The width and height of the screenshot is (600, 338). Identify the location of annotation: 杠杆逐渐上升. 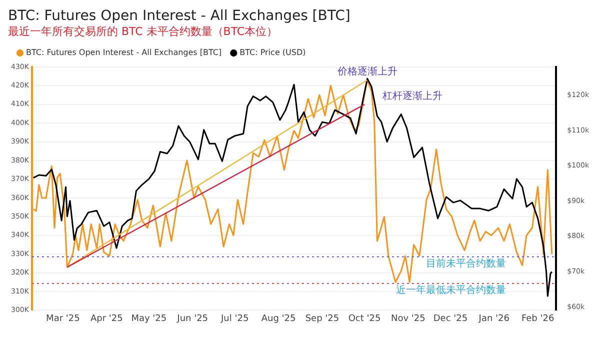
(411, 96).